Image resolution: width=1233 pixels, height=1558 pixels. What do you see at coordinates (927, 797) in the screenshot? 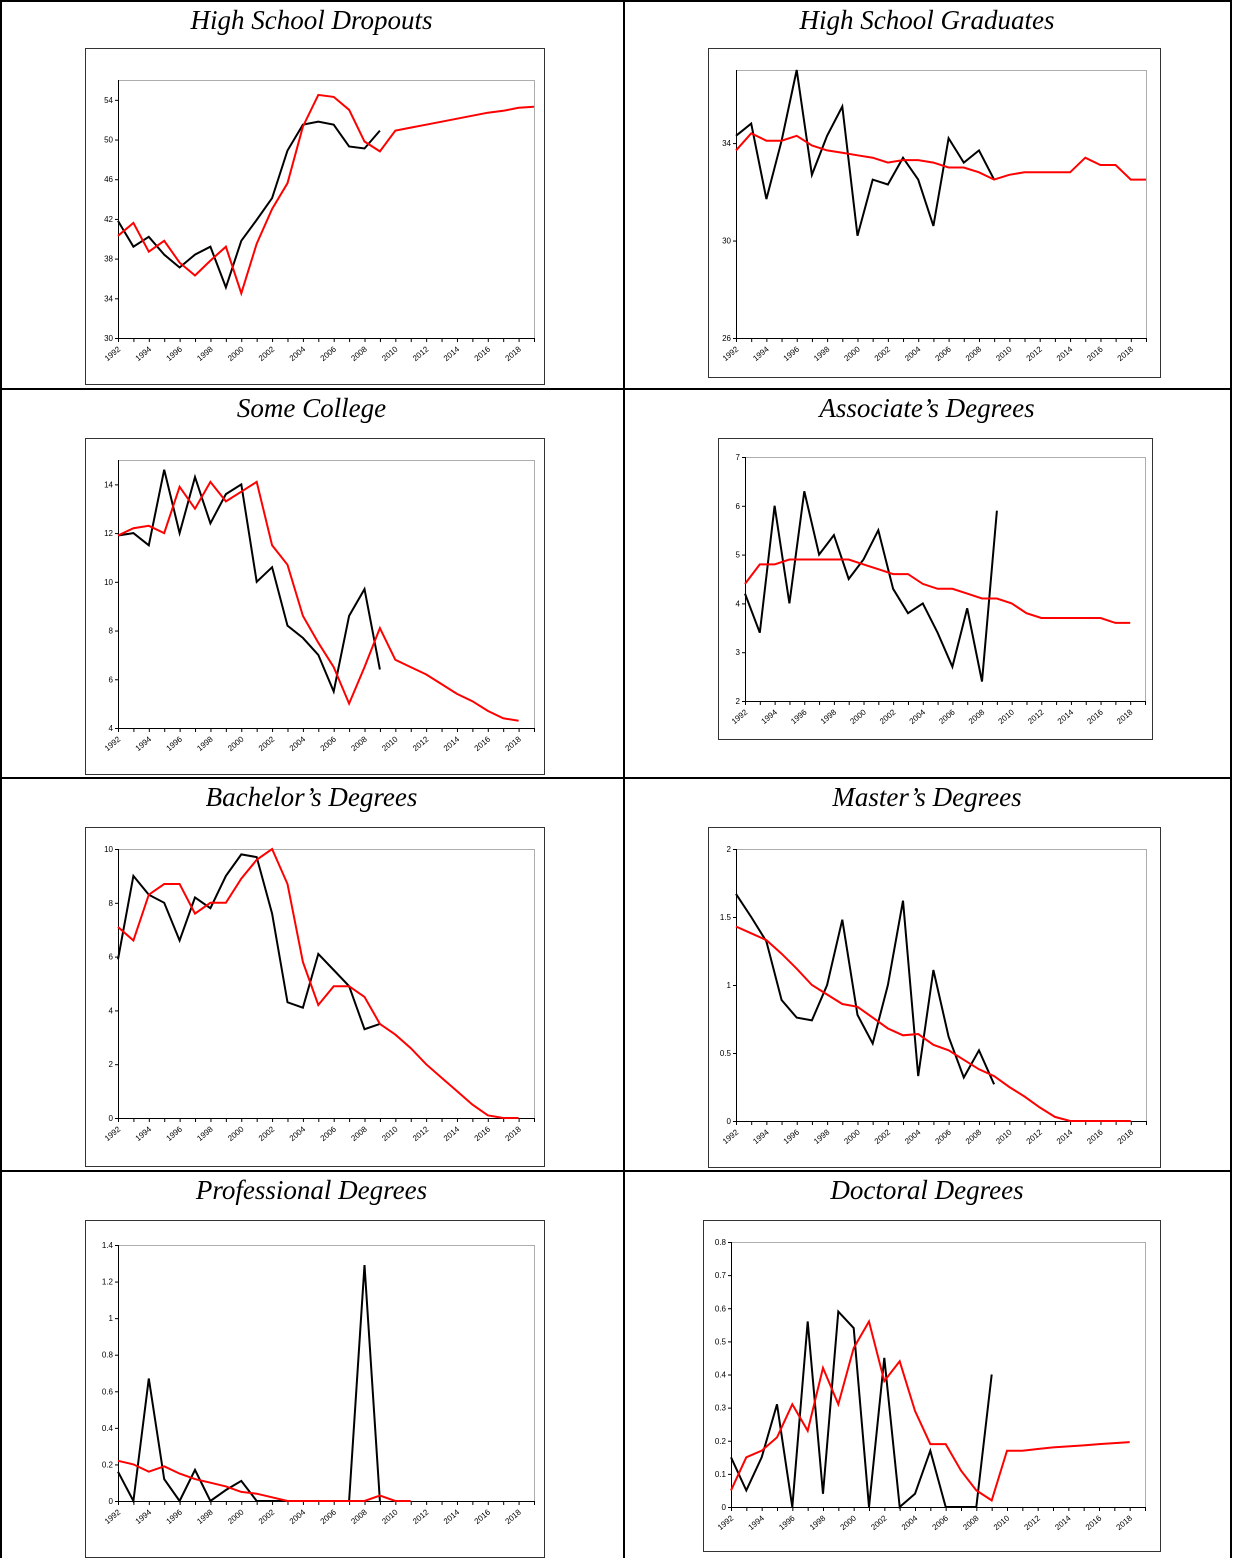
I see `chart-title: Master’s Degrees` at bounding box center [927, 797].